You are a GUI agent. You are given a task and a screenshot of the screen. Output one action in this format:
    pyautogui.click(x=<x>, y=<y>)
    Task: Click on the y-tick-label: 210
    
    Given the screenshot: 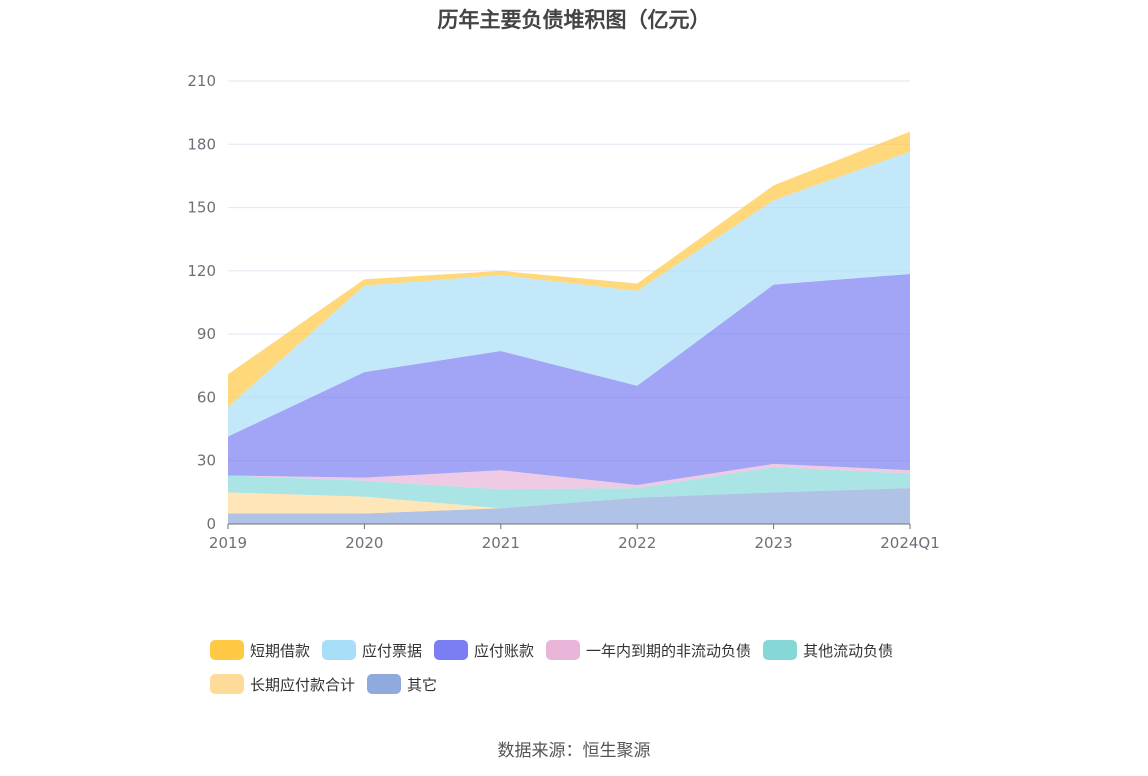 What is the action you would take?
    pyautogui.click(x=201, y=81)
    